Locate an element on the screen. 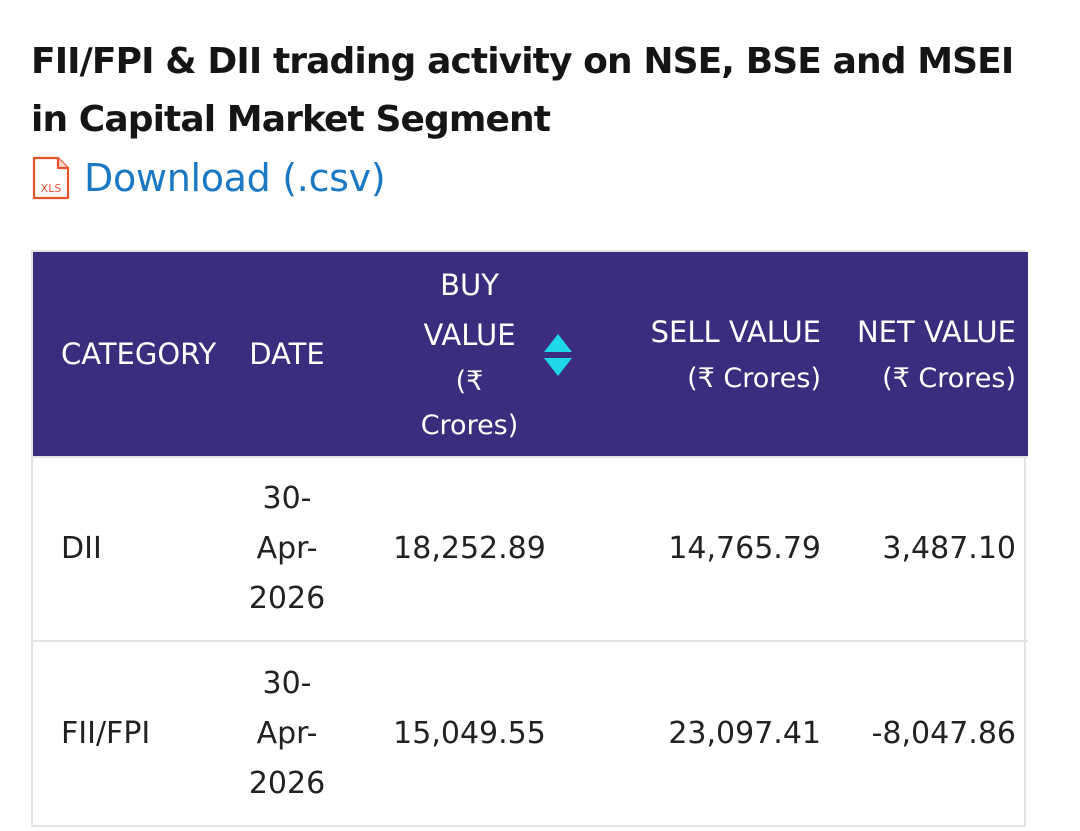  sort-arrows-icon is located at coordinates (558, 355).